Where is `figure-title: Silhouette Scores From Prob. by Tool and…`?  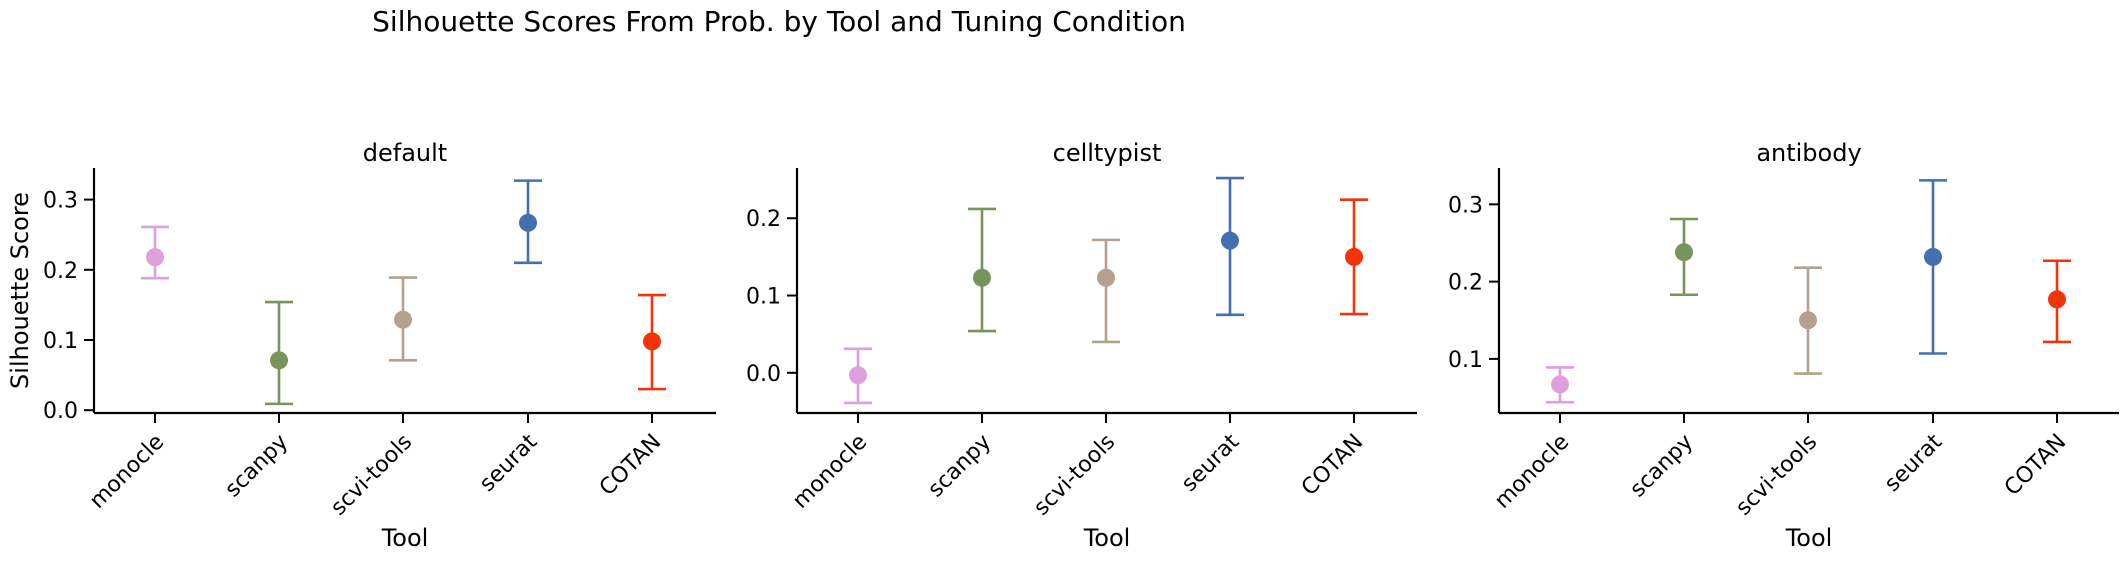
figure-title: Silhouette Scores From Prob. by Tool and… is located at coordinates (779, 21).